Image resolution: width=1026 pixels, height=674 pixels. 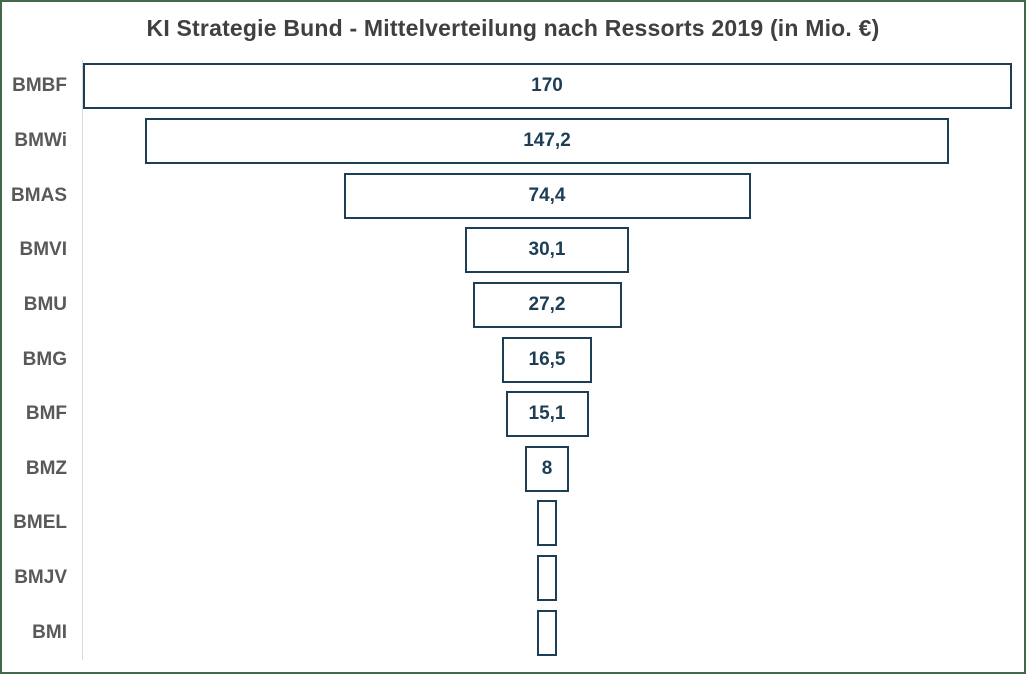 I want to click on plot-cell: 74,4, so click(x=547, y=195).